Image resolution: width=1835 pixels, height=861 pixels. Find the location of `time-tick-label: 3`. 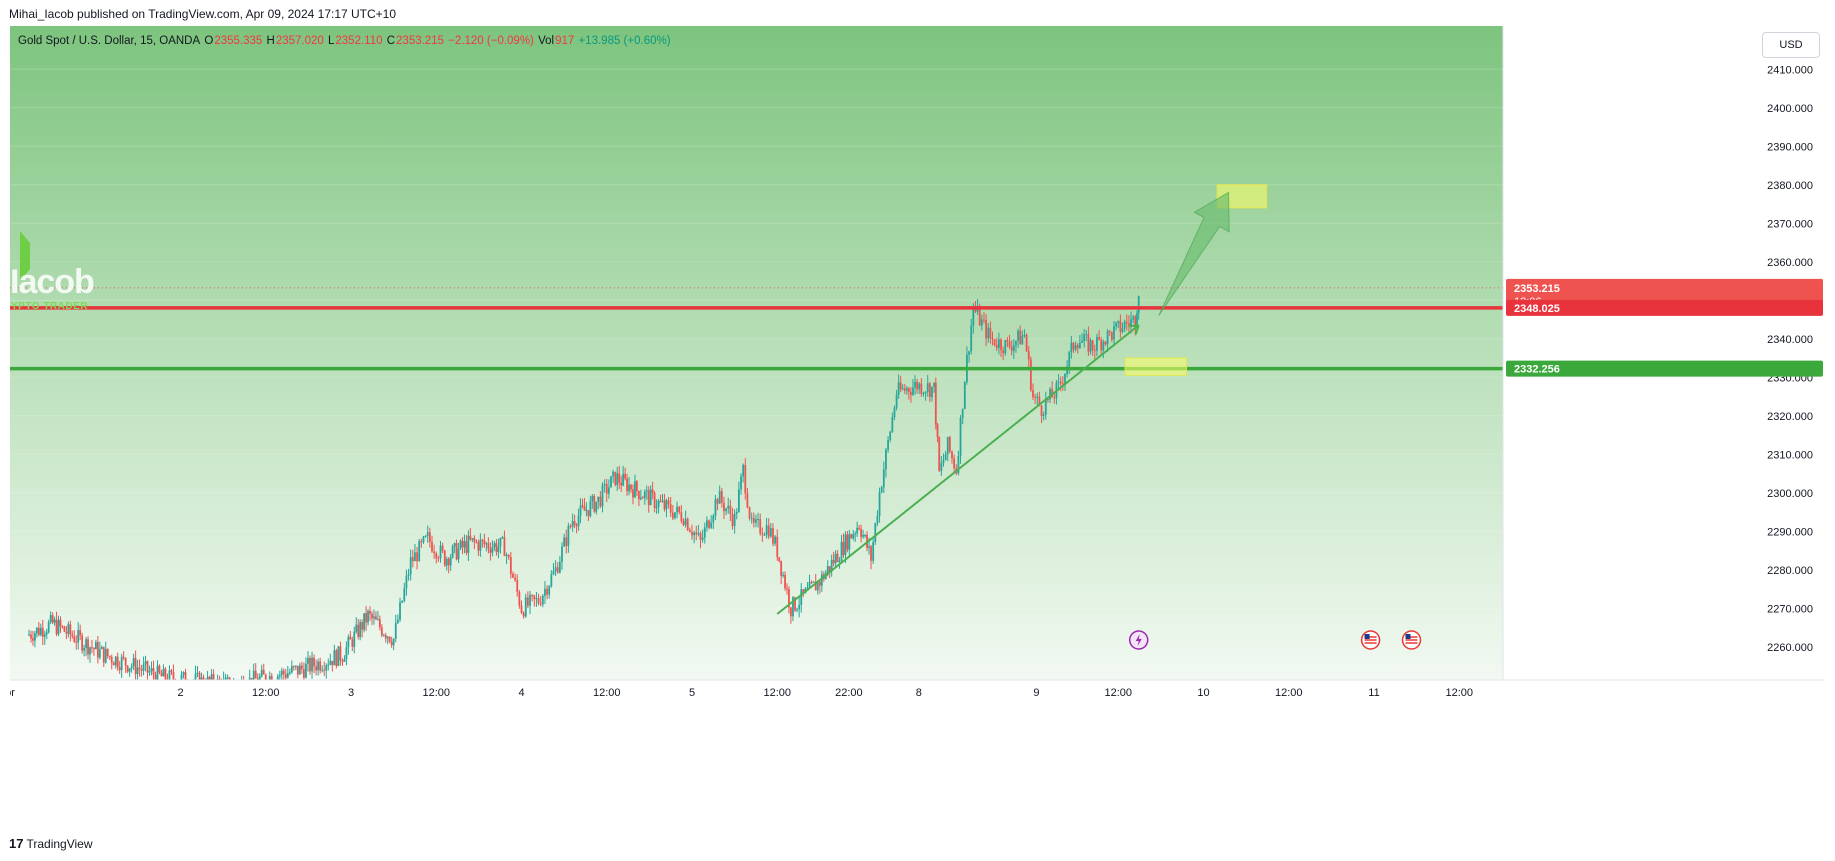

time-tick-label: 3 is located at coordinates (351, 693).